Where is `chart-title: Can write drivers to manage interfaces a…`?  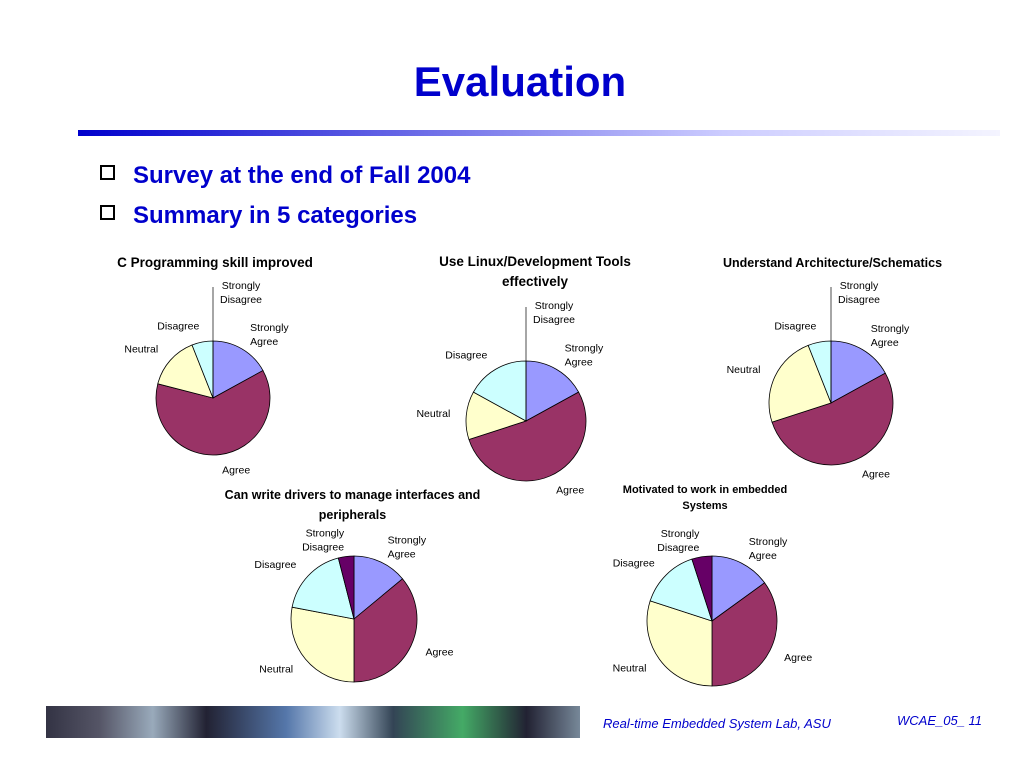 chart-title: Can write drivers to manage interfaces a… is located at coordinates (352, 505).